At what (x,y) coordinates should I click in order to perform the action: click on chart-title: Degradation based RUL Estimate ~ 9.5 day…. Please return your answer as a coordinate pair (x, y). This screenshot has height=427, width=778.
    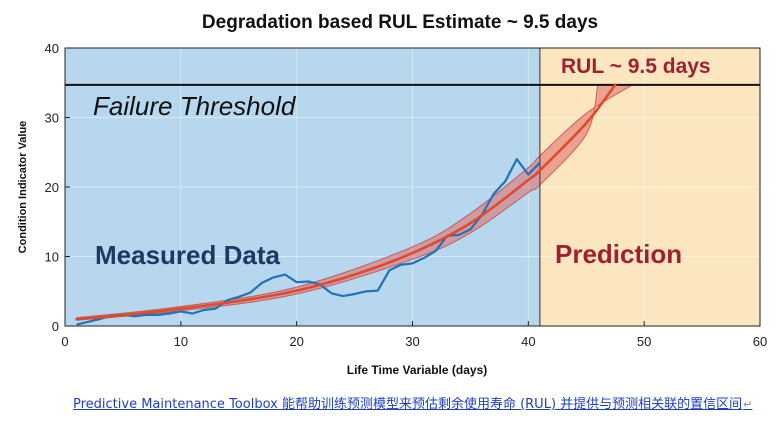
    Looking at the image, I should click on (400, 22).